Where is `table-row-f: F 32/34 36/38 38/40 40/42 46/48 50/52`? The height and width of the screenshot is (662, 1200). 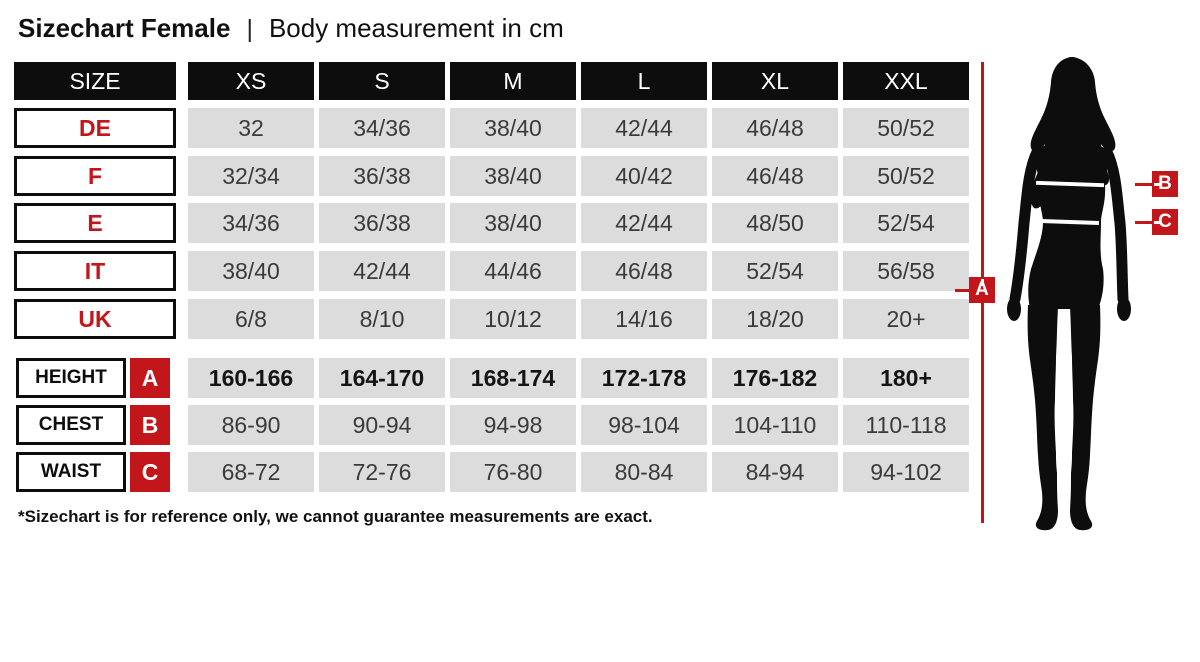 table-row-f: F 32/34 36/38 38/40 40/42 46/48 50/52 is located at coordinates (491, 176).